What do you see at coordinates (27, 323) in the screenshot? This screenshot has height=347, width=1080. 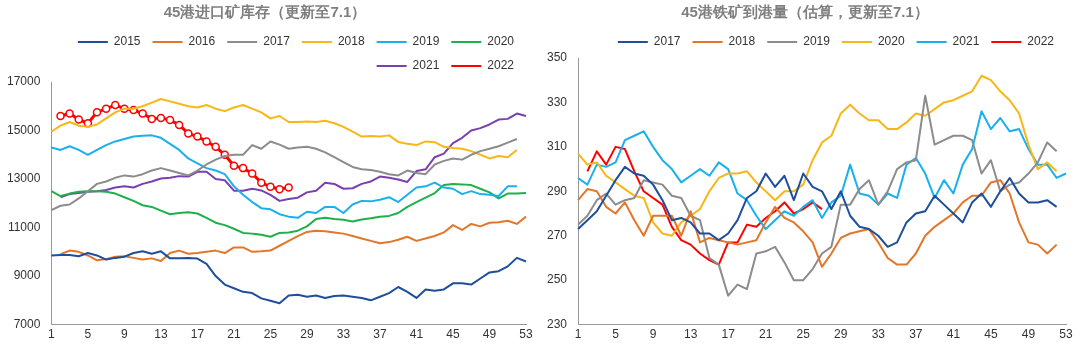 I see `y-tick-label: 7000` at bounding box center [27, 323].